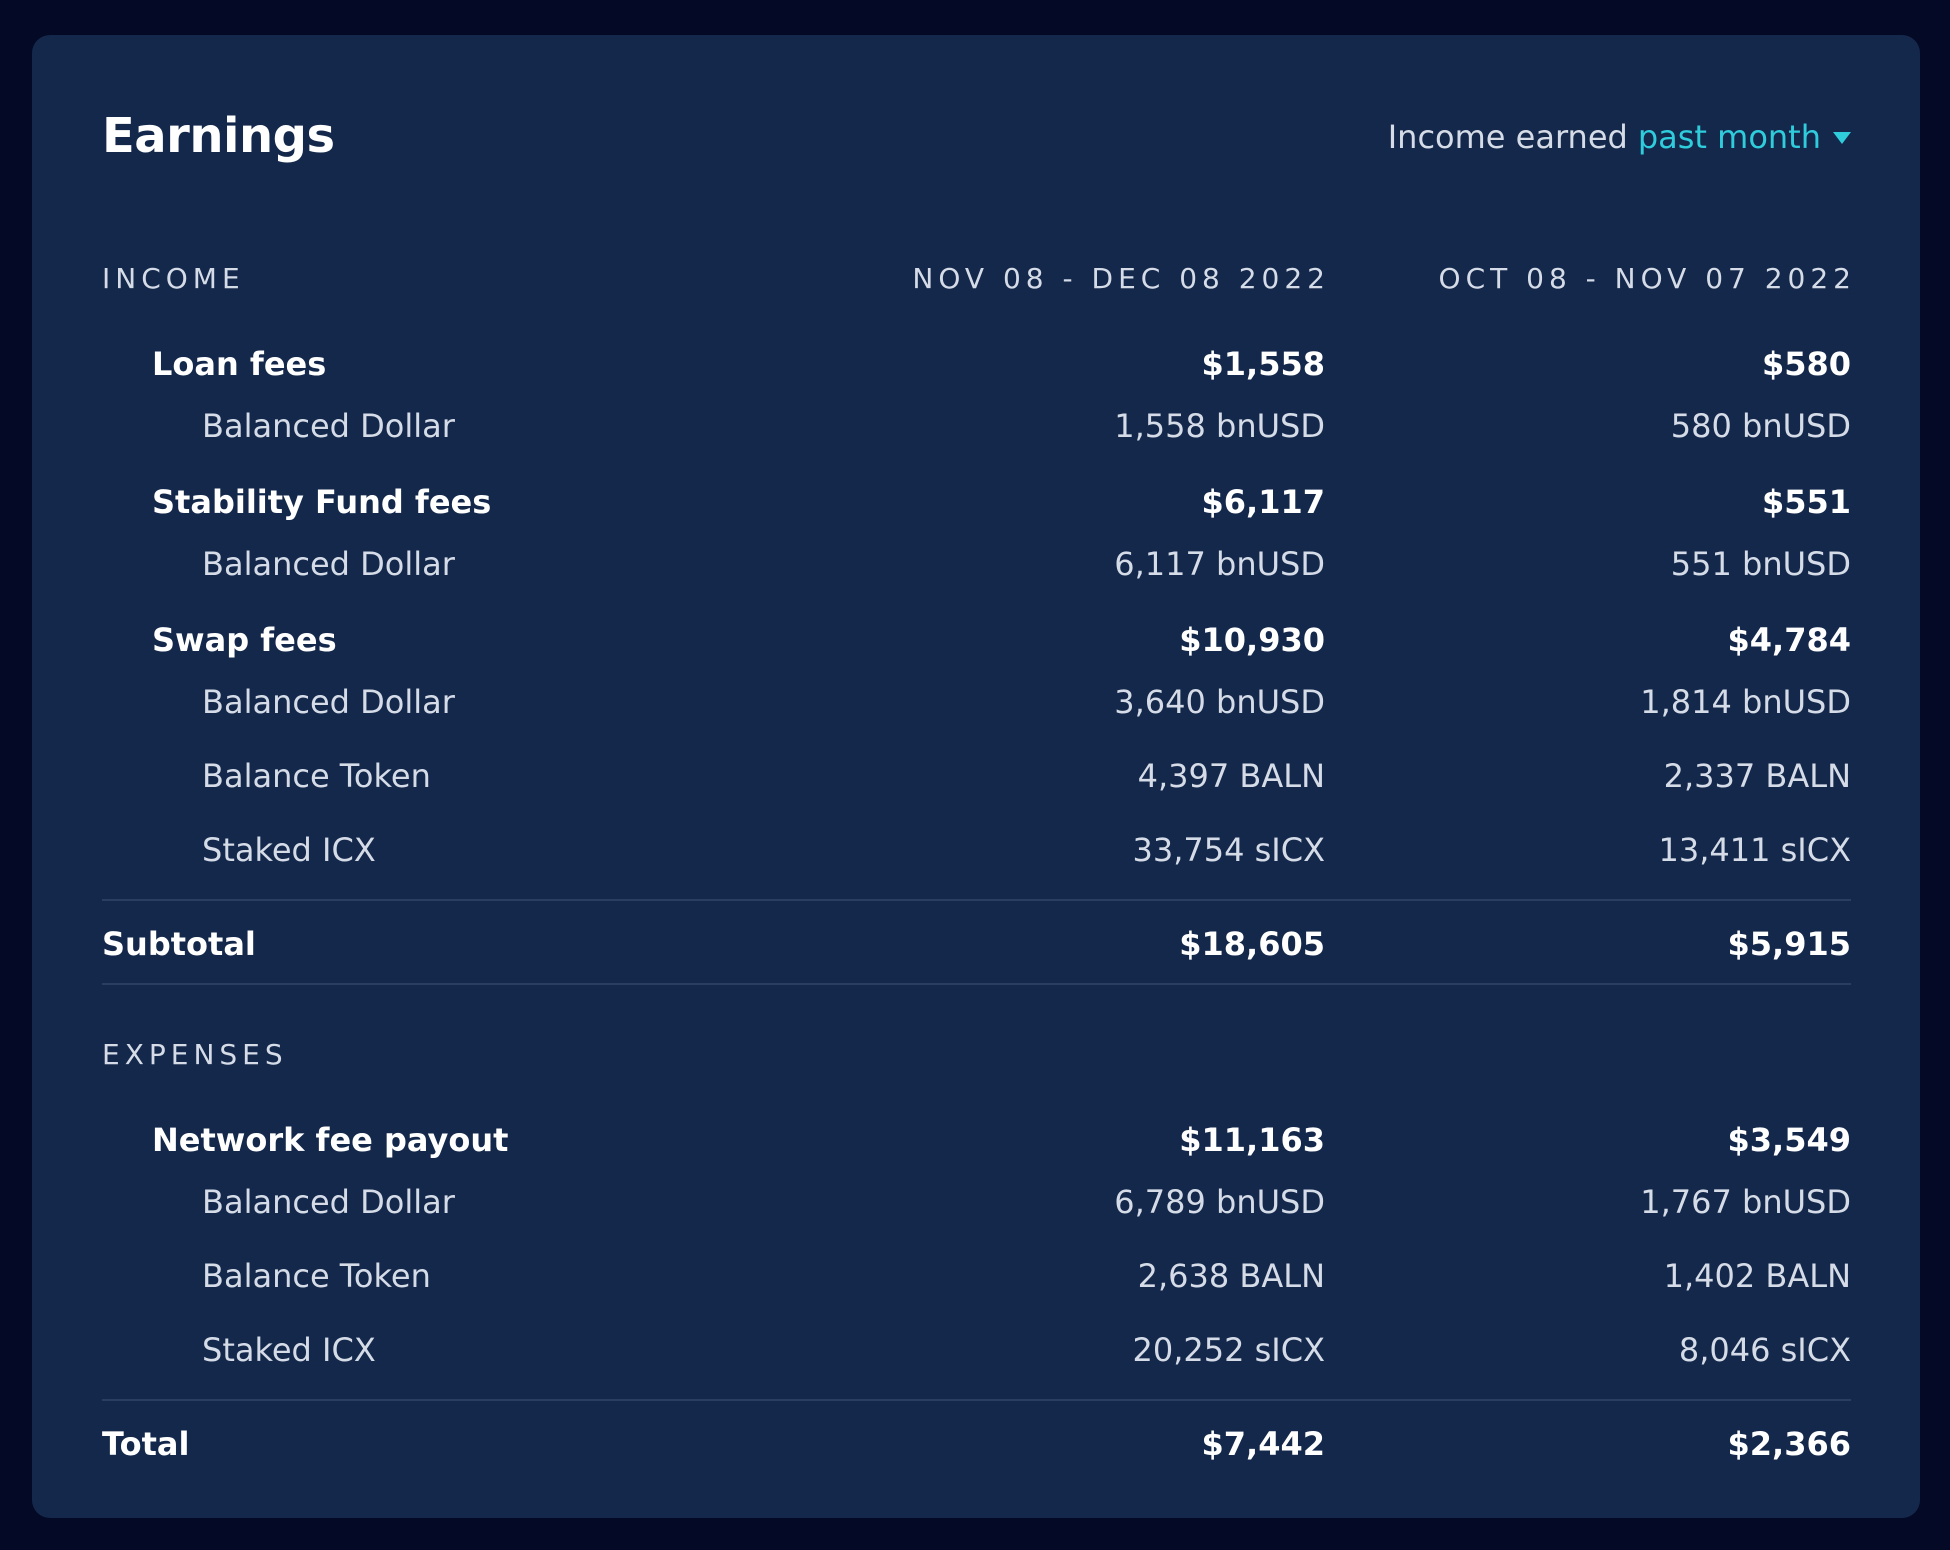 This screenshot has width=1950, height=1550. What do you see at coordinates (976, 1140) in the screenshot?
I see `expense-group-row: Network fee payout $11,163 $3,549` at bounding box center [976, 1140].